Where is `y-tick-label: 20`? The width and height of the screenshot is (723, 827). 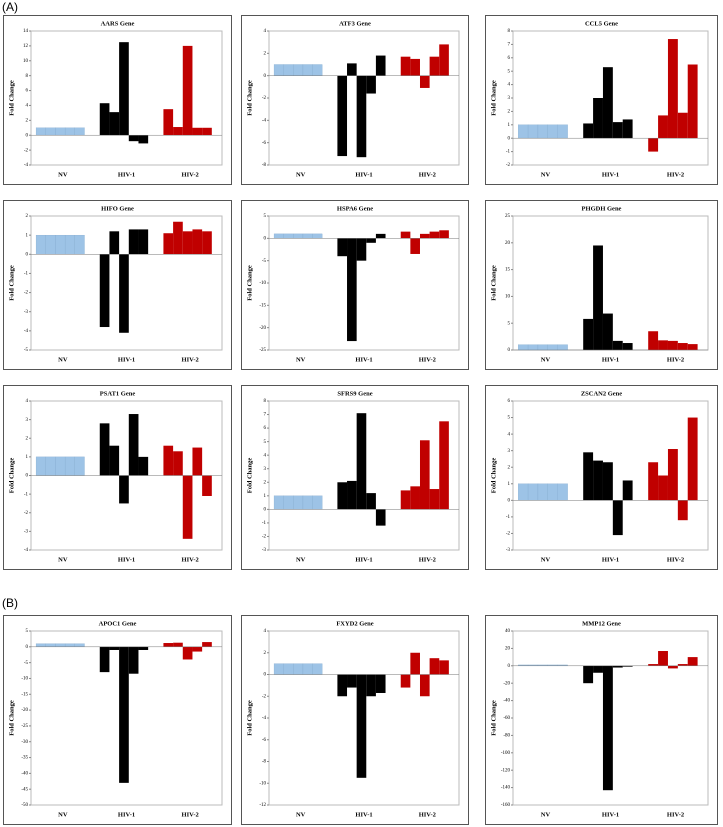
y-tick-label: 20 is located at coordinates (508, 649).